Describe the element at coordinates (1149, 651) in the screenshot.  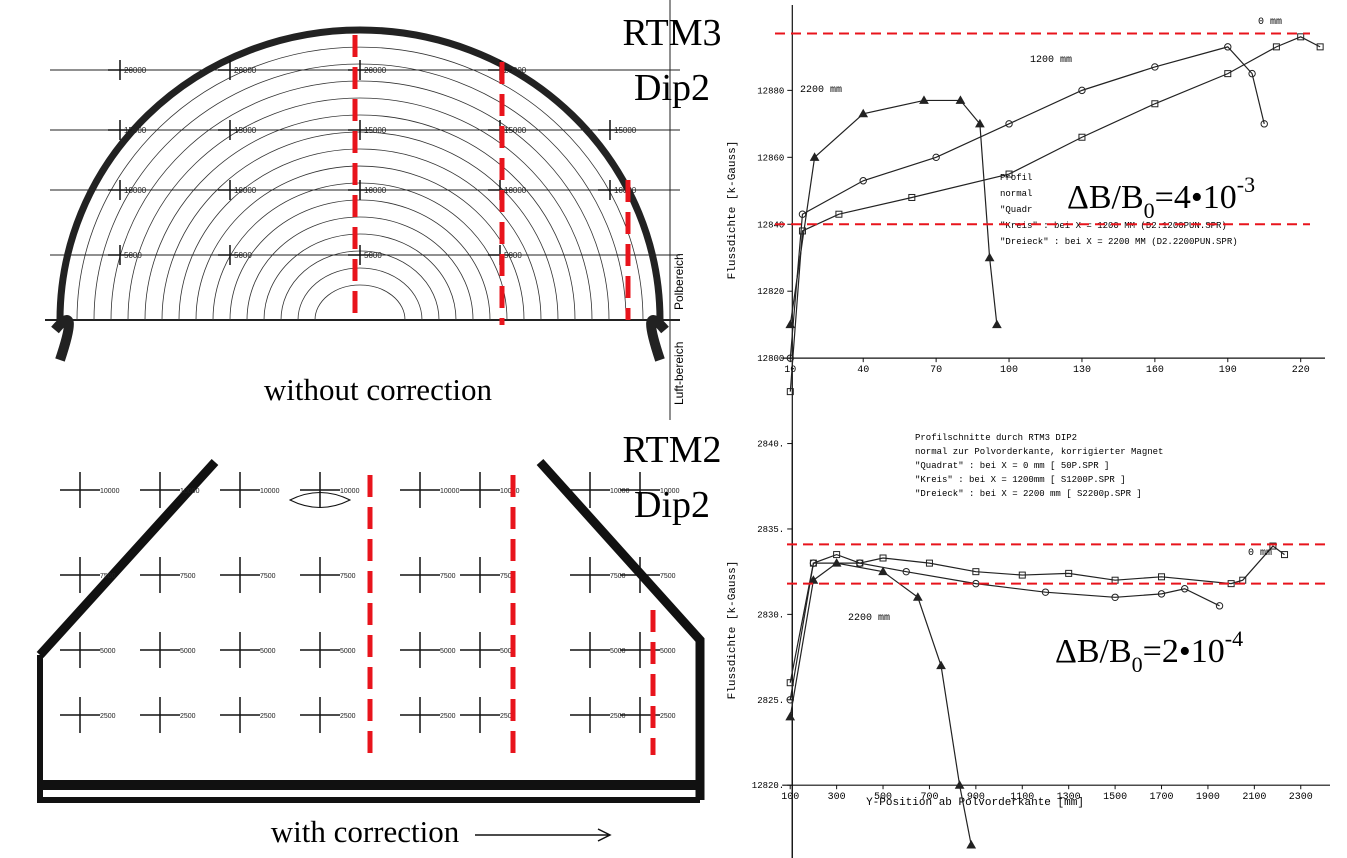
I see `delta-label: ΔB/B0=2•10-4` at that location.